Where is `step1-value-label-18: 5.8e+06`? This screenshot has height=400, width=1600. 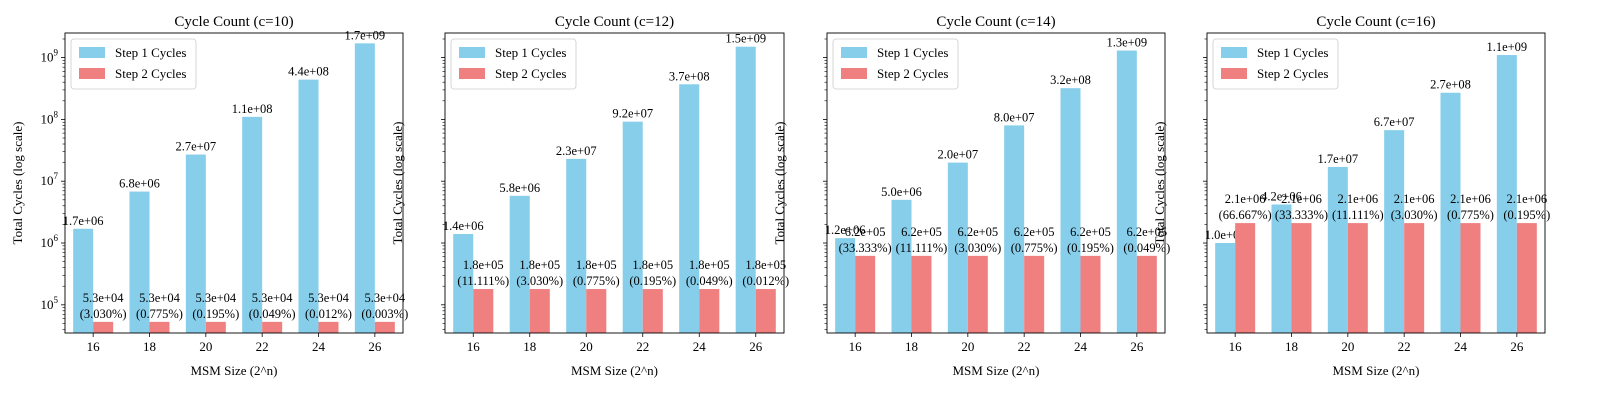 step1-value-label-18: 5.8e+06 is located at coordinates (519, 188).